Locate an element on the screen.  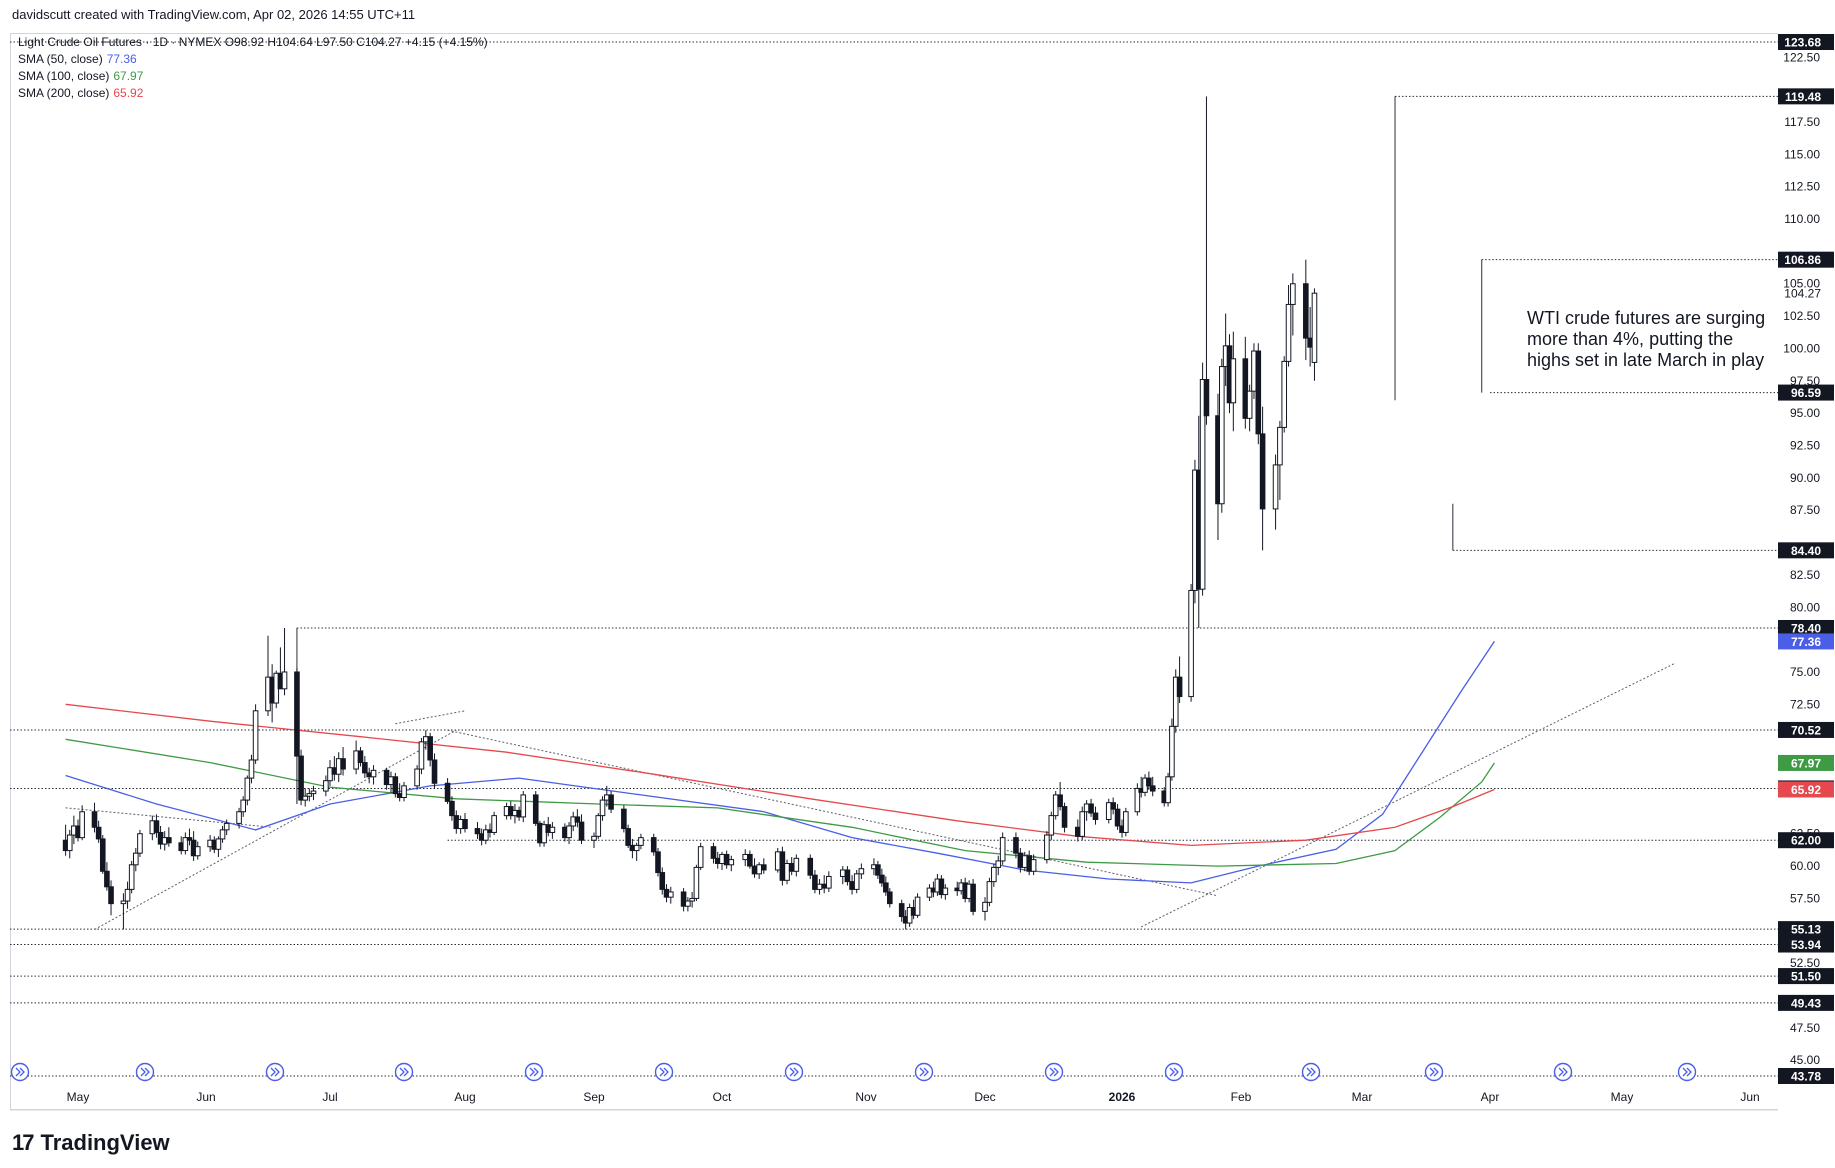
svg-text: 67.97 is located at coordinates (1806, 763).